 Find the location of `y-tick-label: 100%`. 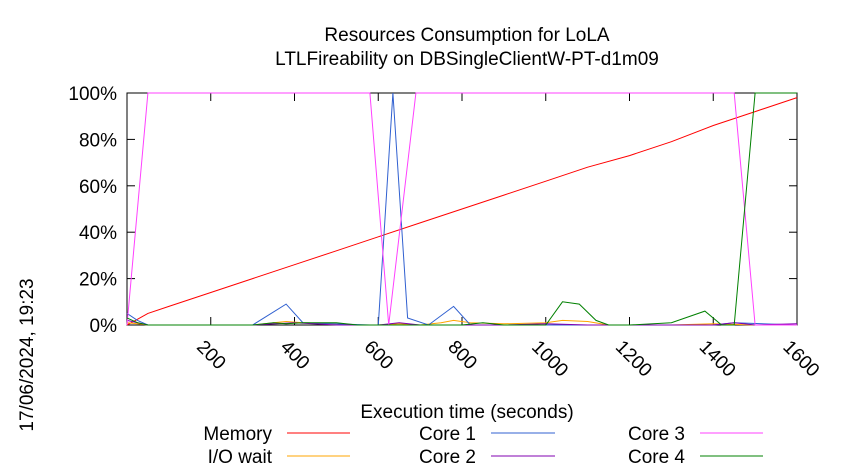

y-tick-label: 100% is located at coordinates (92, 94).